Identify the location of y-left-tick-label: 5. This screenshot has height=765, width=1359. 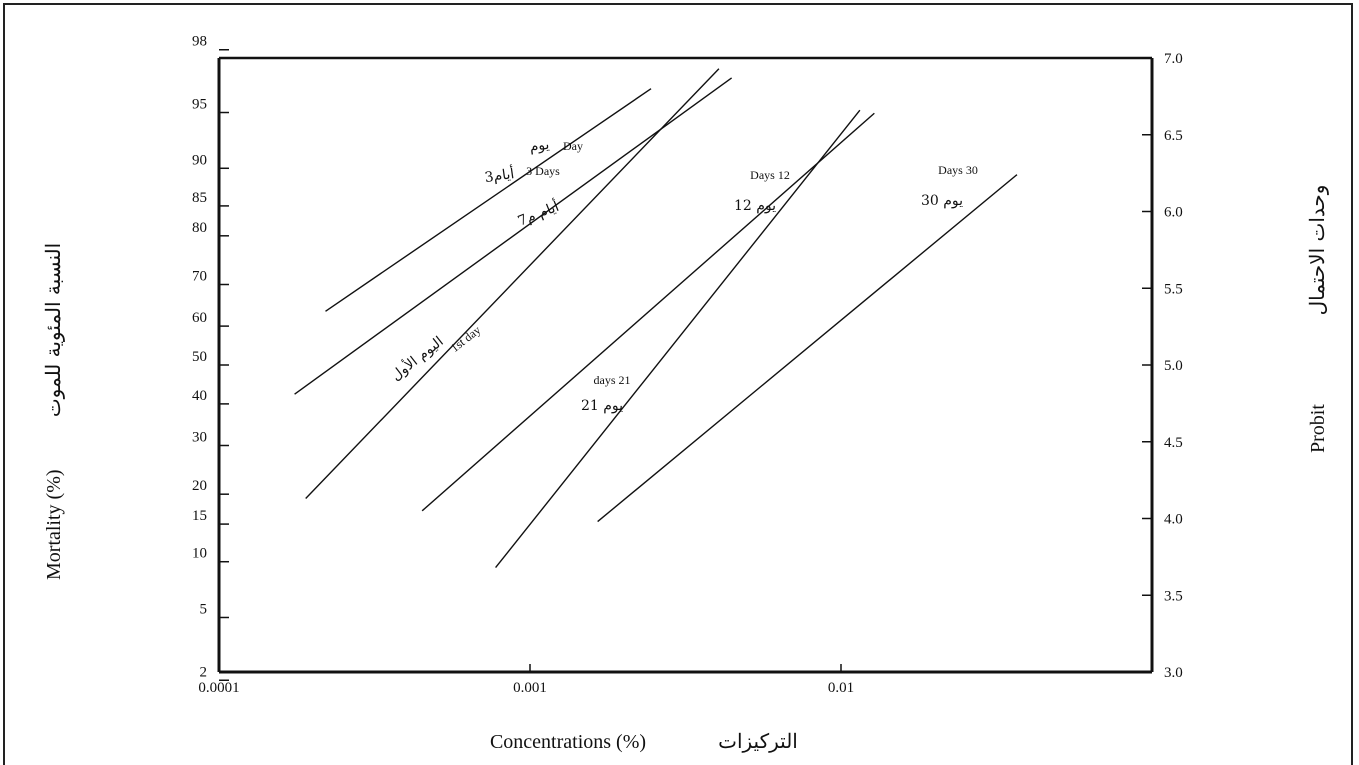
(204, 609).